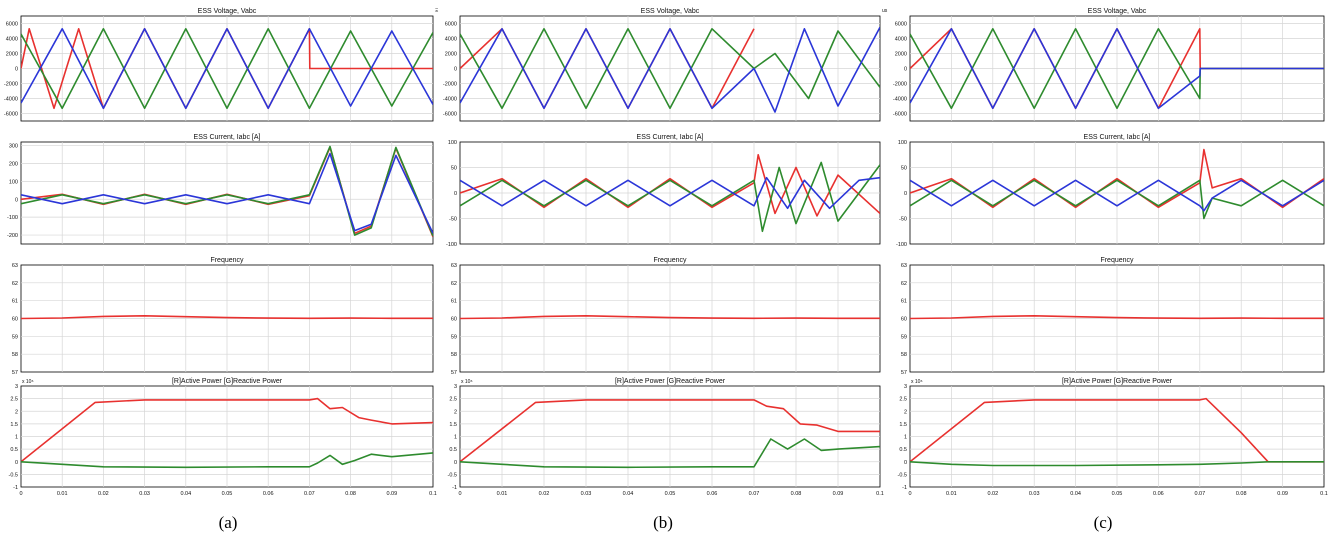  What do you see at coordinates (904, 169) in the screenshot?
I see `y-tick-label: 50` at bounding box center [904, 169].